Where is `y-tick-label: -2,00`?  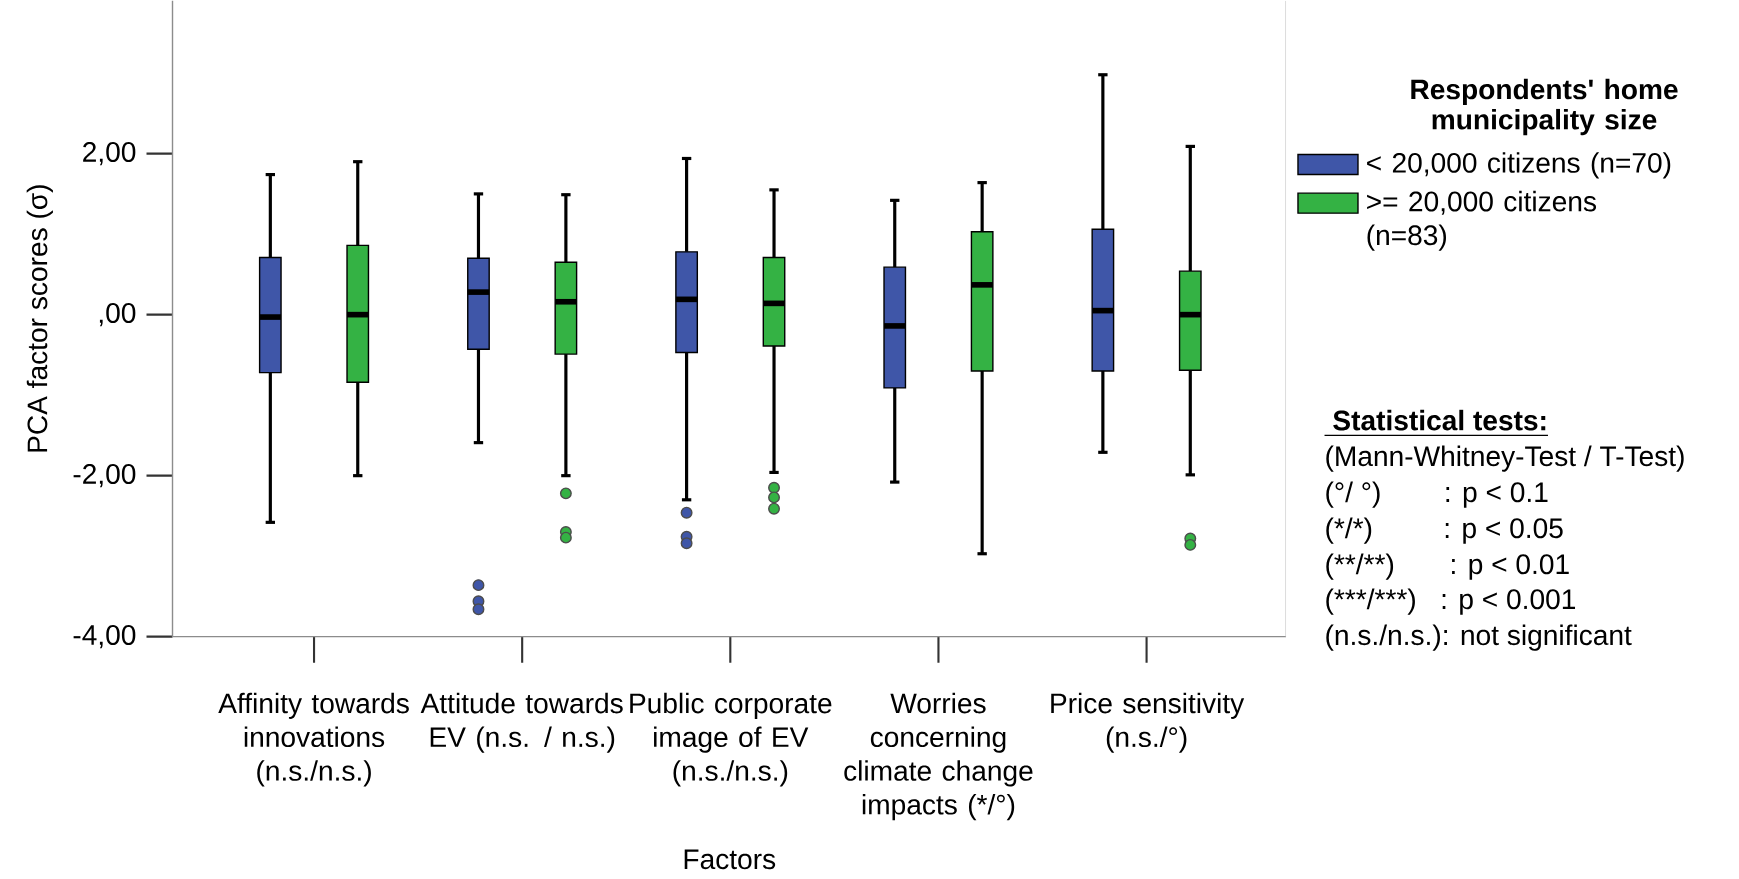
y-tick-label: -2,00 is located at coordinates (104, 476).